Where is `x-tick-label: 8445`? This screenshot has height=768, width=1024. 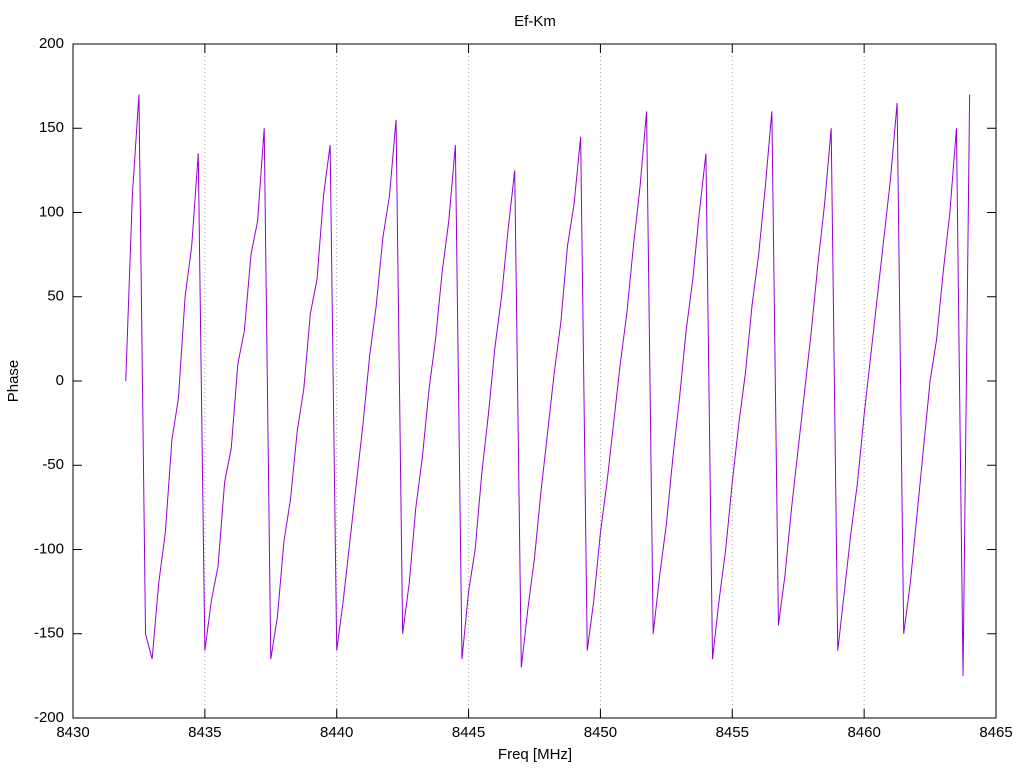 x-tick-label: 8445 is located at coordinates (468, 732).